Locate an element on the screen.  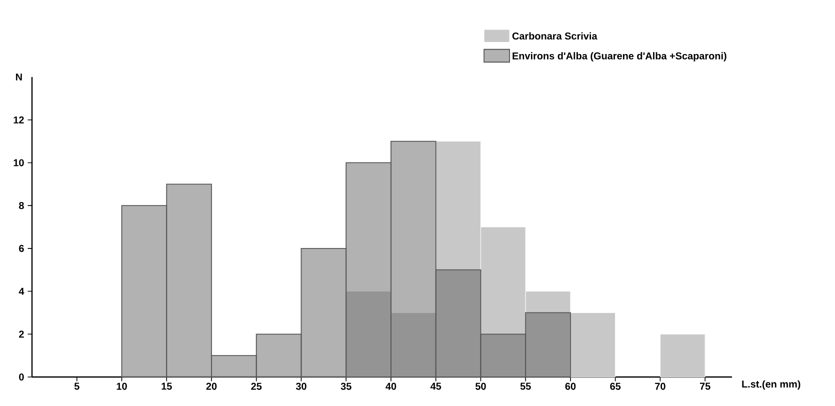
x-tick-label: 75 is located at coordinates (705, 386).